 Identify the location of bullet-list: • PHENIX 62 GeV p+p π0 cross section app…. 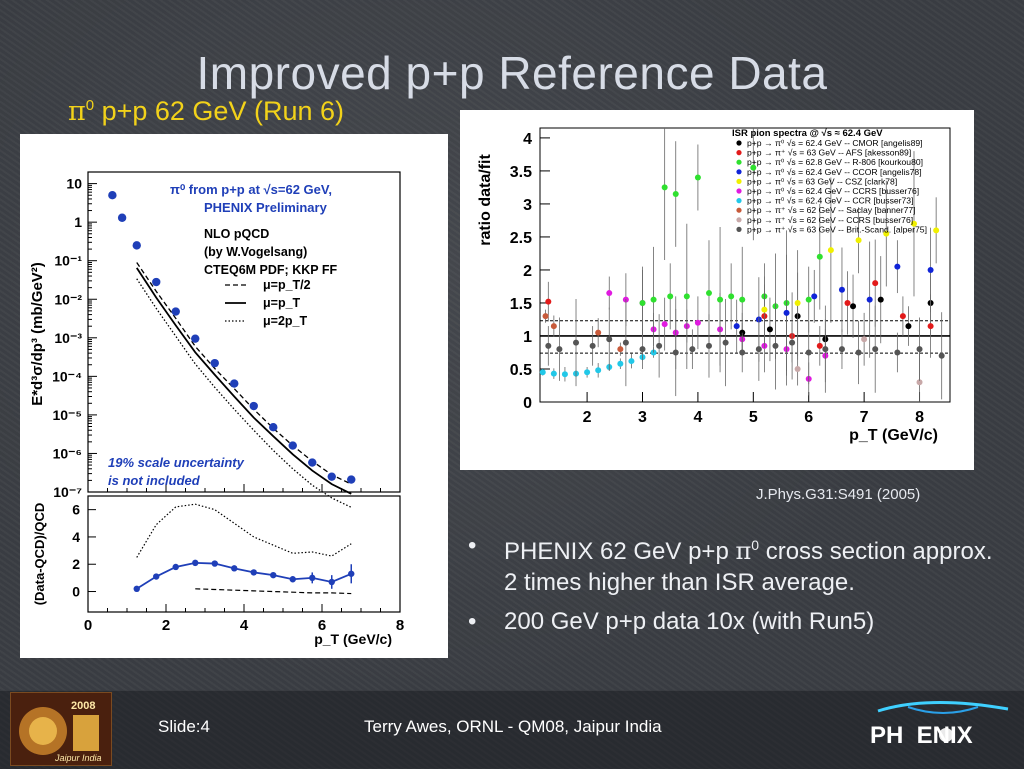
(733, 587).